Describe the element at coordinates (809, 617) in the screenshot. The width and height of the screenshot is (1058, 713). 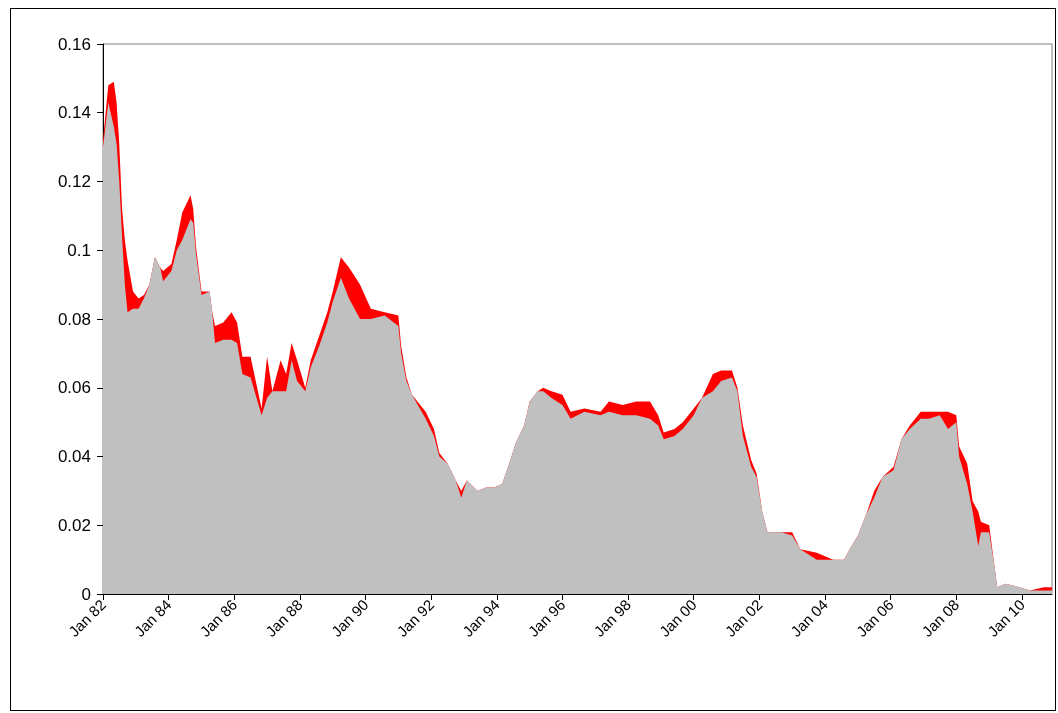
I see `x-tick-label: Jan 04` at that location.